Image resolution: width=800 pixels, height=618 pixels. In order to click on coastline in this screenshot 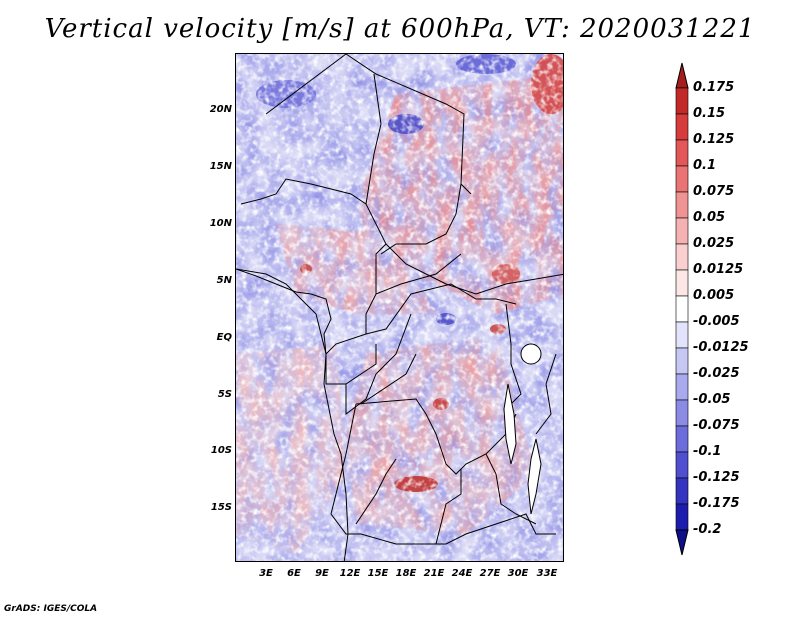, I will do `click(292, 414)`.